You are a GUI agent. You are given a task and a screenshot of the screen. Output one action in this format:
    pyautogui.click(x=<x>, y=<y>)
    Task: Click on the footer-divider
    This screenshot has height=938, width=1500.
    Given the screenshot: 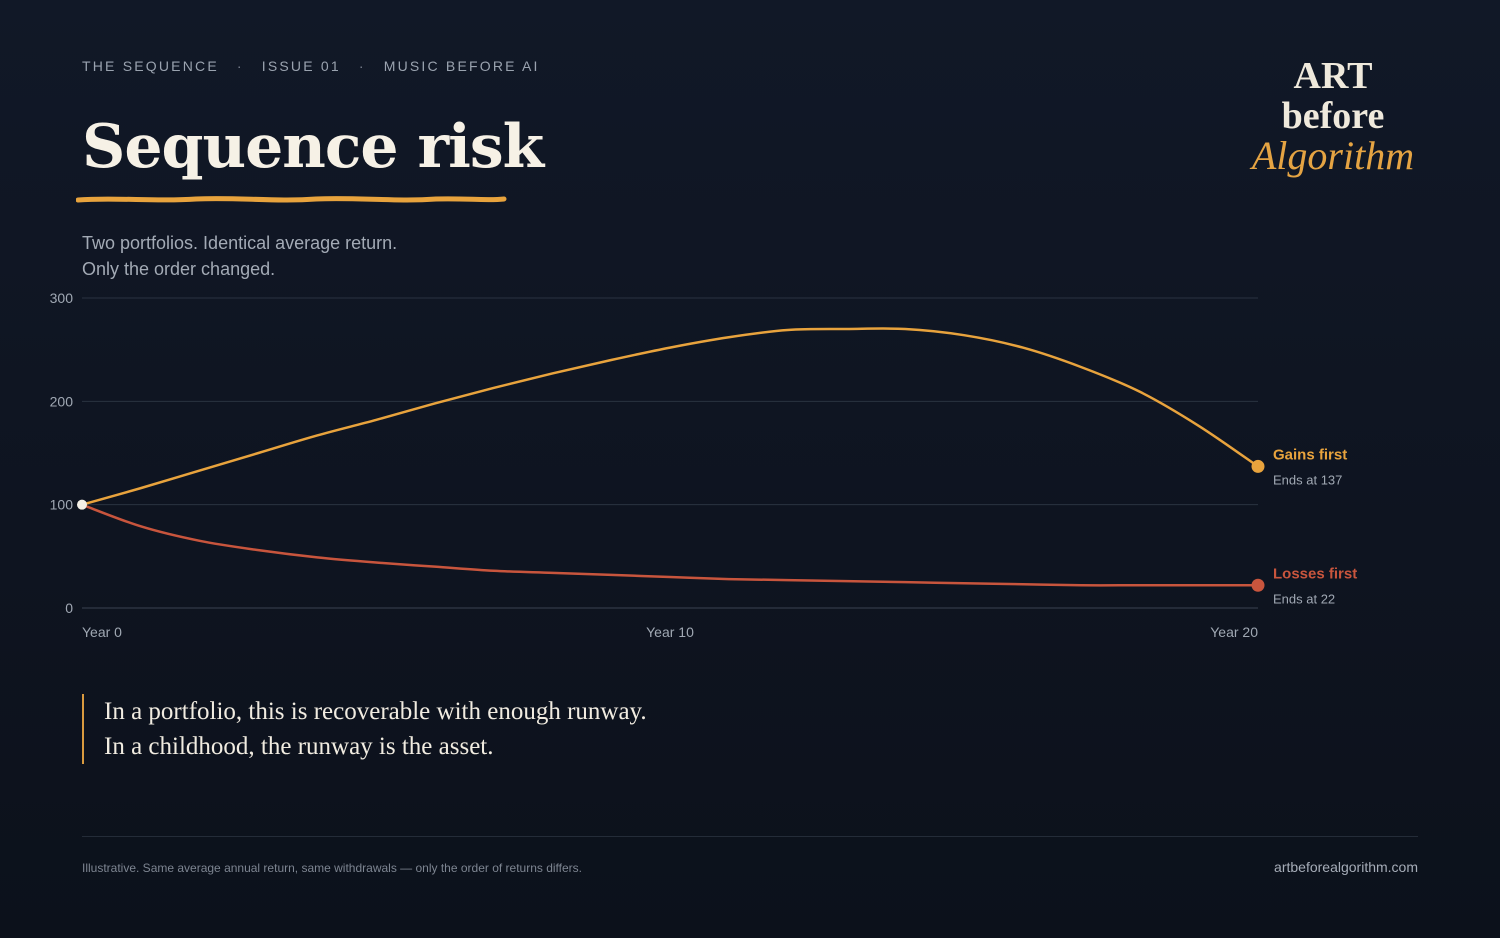 What is the action you would take?
    pyautogui.click(x=750, y=836)
    